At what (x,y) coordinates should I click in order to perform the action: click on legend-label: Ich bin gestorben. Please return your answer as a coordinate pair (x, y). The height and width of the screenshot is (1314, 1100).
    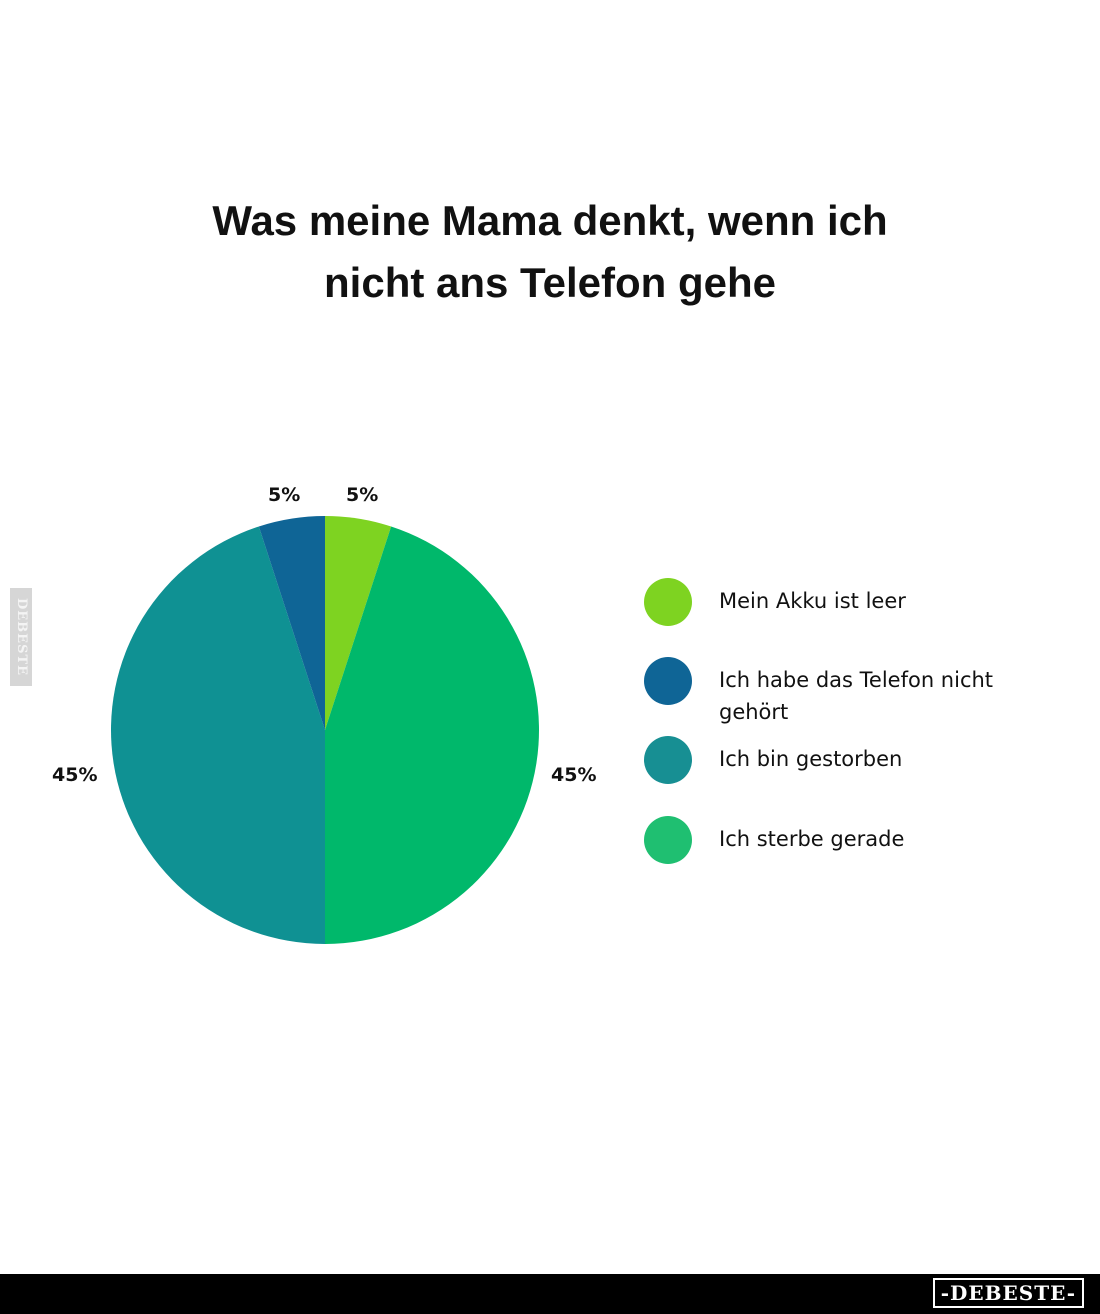
    Looking at the image, I should click on (811, 759).